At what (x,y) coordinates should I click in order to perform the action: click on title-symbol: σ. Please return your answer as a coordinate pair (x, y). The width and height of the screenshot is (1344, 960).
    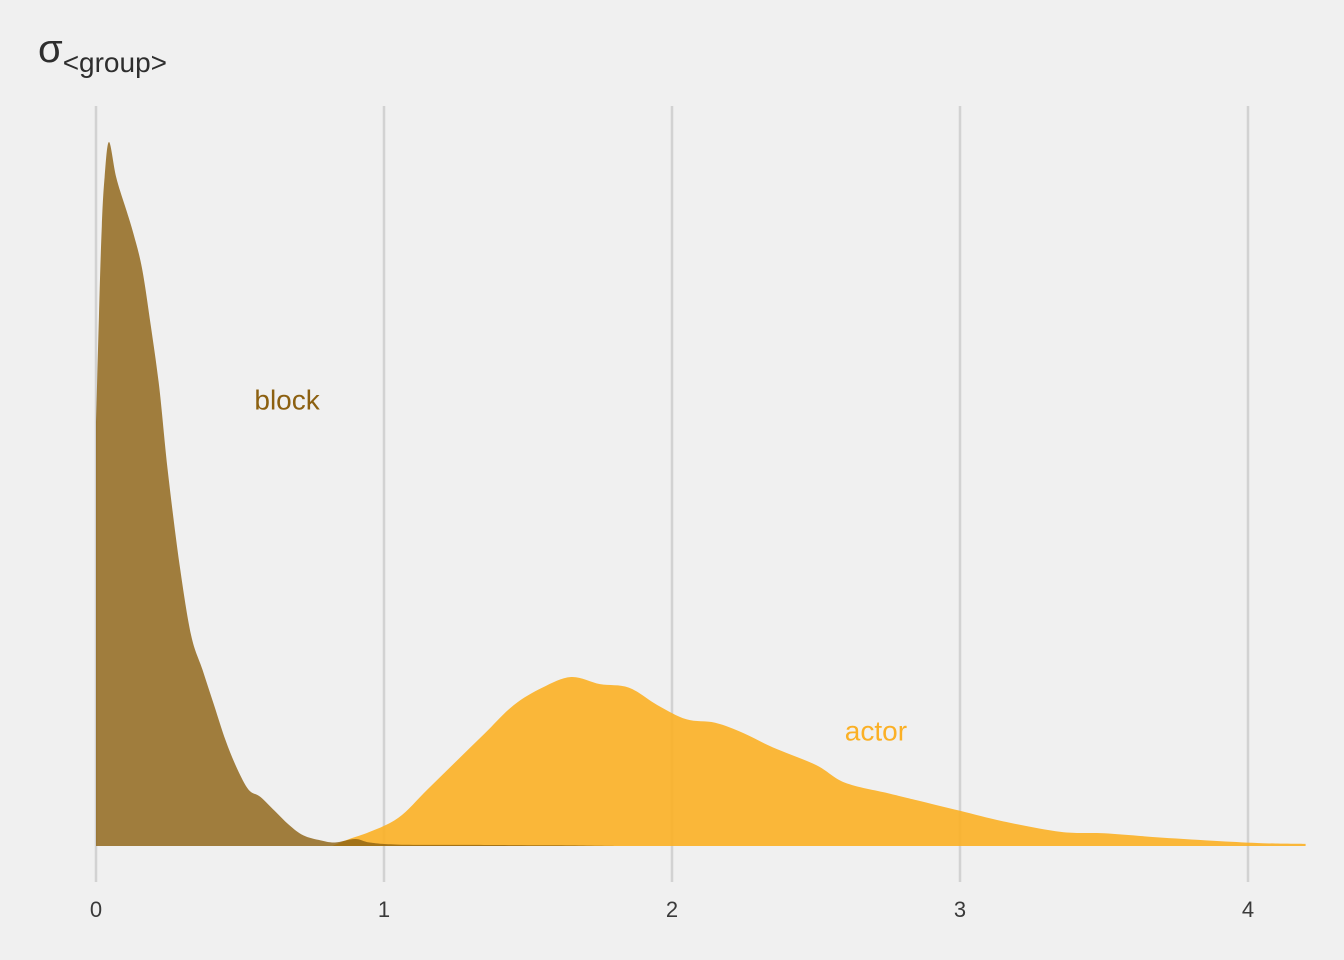
    Looking at the image, I should click on (50, 49).